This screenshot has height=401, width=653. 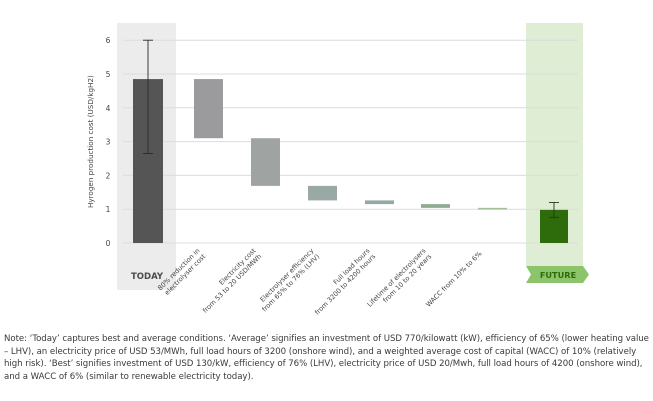 What do you see at coordinates (232, 284) in the screenshot?
I see `step-label-line: from 53 to 20 USD/MWh` at bounding box center [232, 284].